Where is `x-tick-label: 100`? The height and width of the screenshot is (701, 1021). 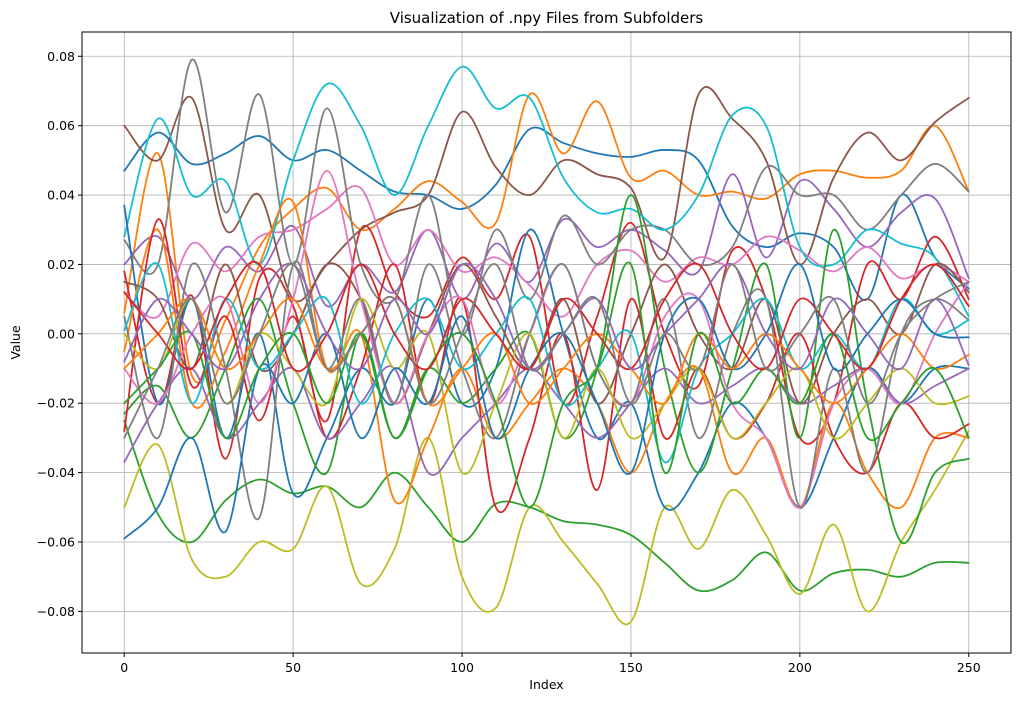 x-tick-label: 100 is located at coordinates (462, 667).